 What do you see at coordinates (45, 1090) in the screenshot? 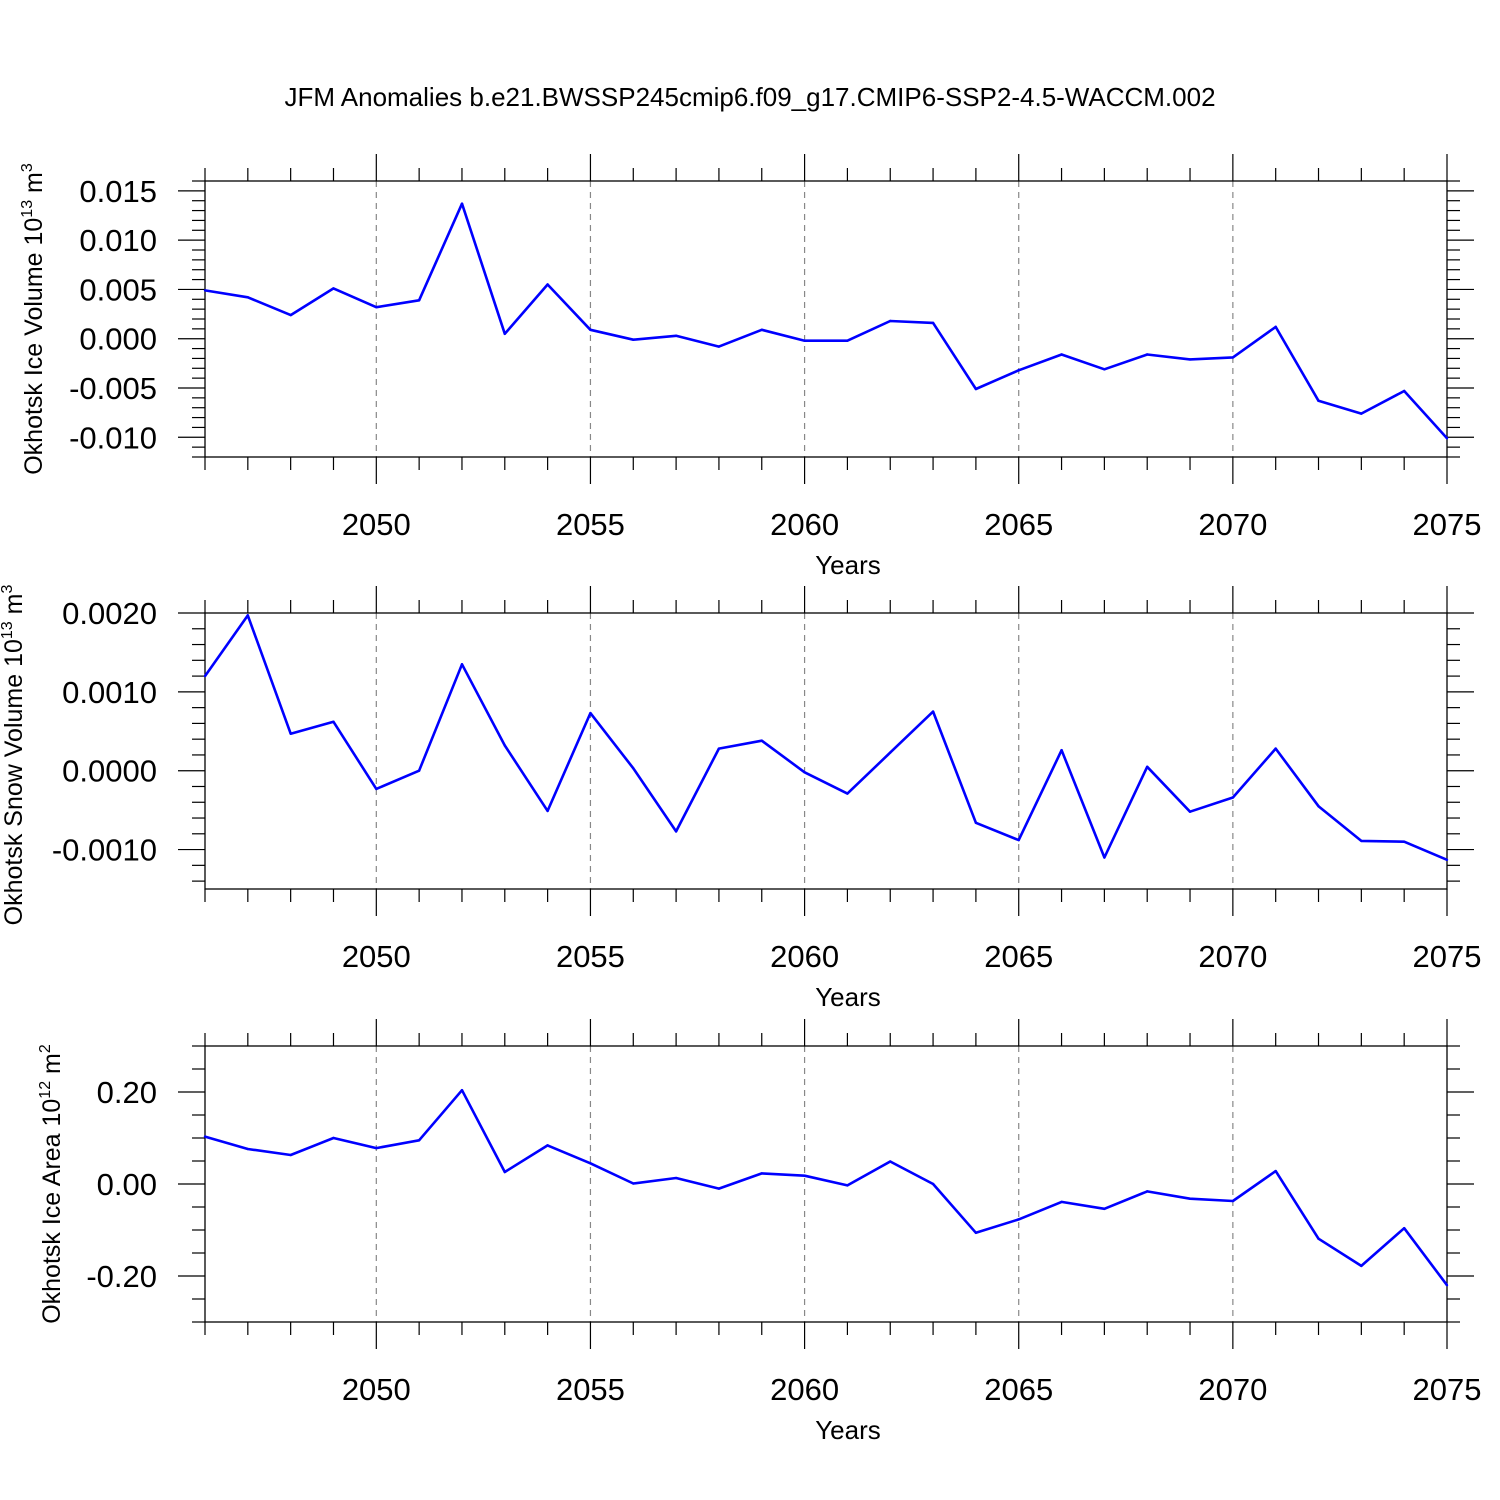
I see `y-axis-label-exponent: 12` at bounding box center [45, 1090].